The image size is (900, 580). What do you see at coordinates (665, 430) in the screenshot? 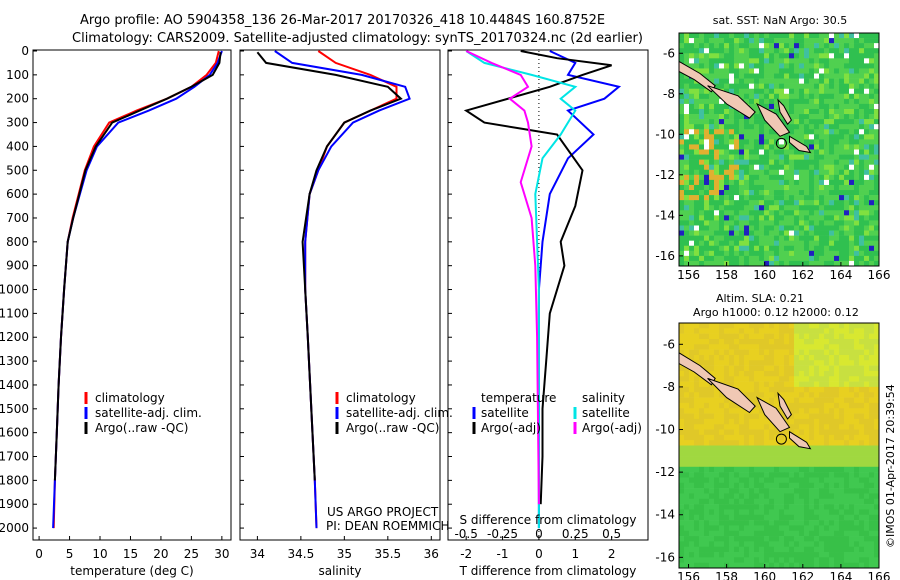
I see `y-tick-label: -10` at bounding box center [665, 430].